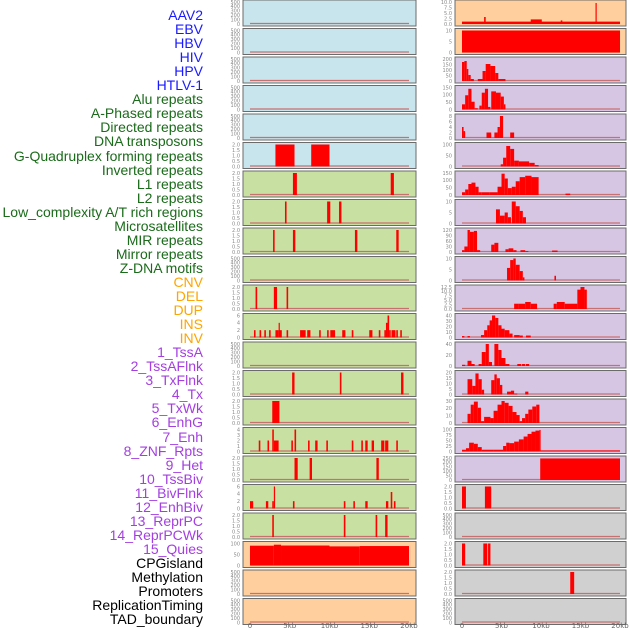 Image resolution: width=630 pixels, height=630 pixels. I want to click on y-tick-label: 6, so click(238, 487).